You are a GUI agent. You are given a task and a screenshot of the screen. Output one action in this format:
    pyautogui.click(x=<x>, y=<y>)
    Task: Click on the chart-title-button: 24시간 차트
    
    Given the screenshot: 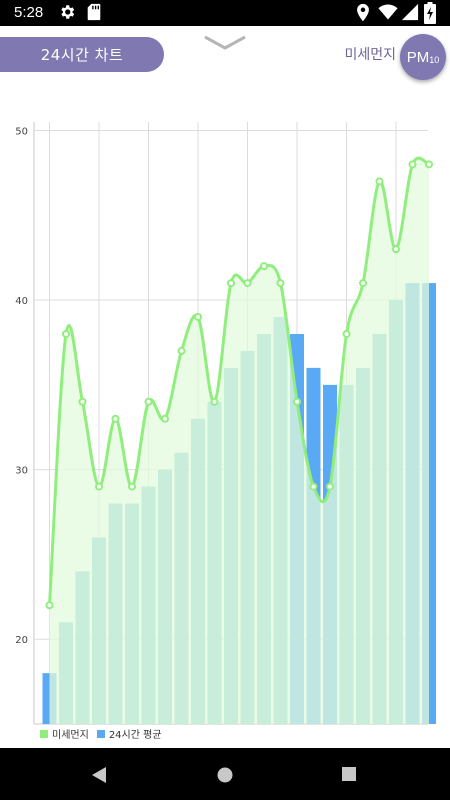 What is the action you would take?
    pyautogui.click(x=82, y=54)
    